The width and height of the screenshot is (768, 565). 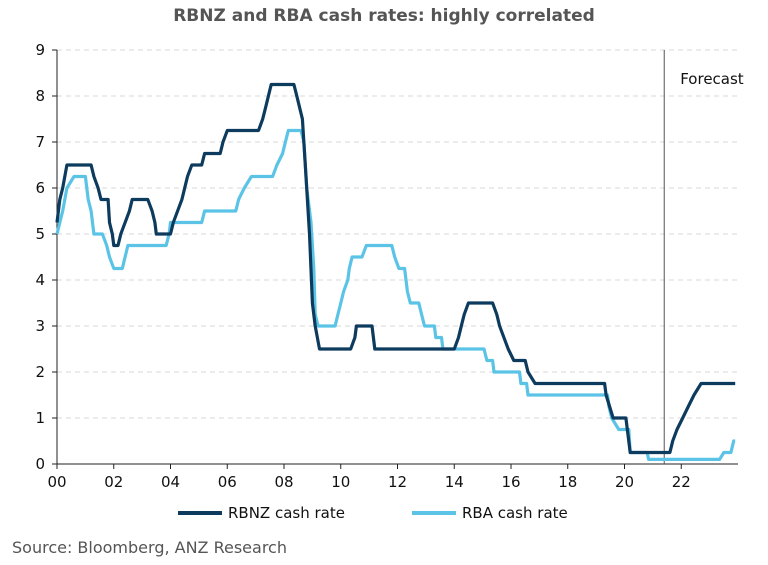 What do you see at coordinates (286, 513) in the screenshot?
I see `legend-label-rbnz: RBNZ cash rate` at bounding box center [286, 513].